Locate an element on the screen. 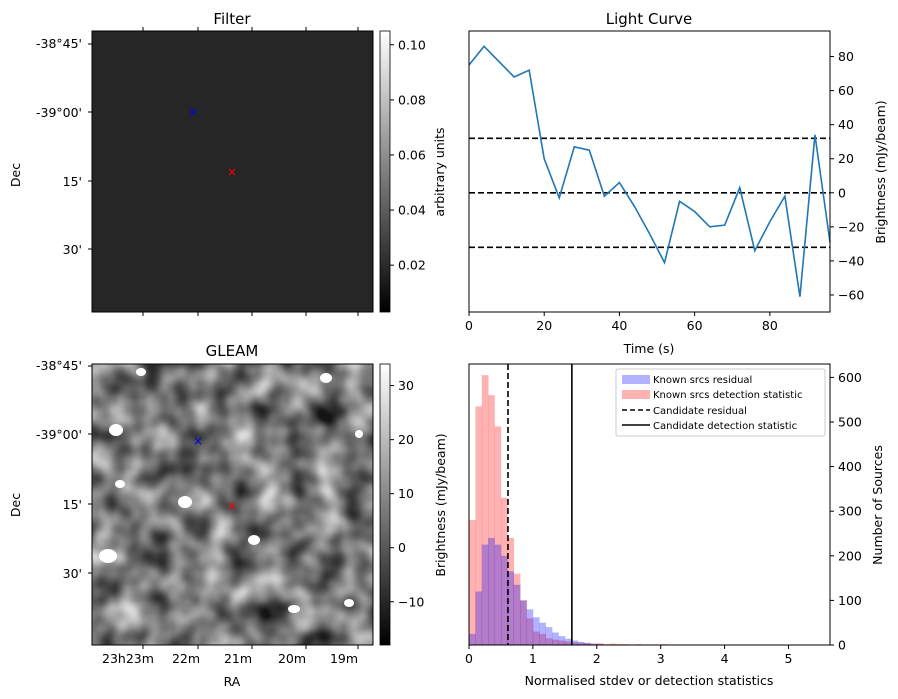 This screenshot has width=898, height=699. gleam-x-ticks: 23h23m 22m 21m 20m 19m is located at coordinates (230, 658).